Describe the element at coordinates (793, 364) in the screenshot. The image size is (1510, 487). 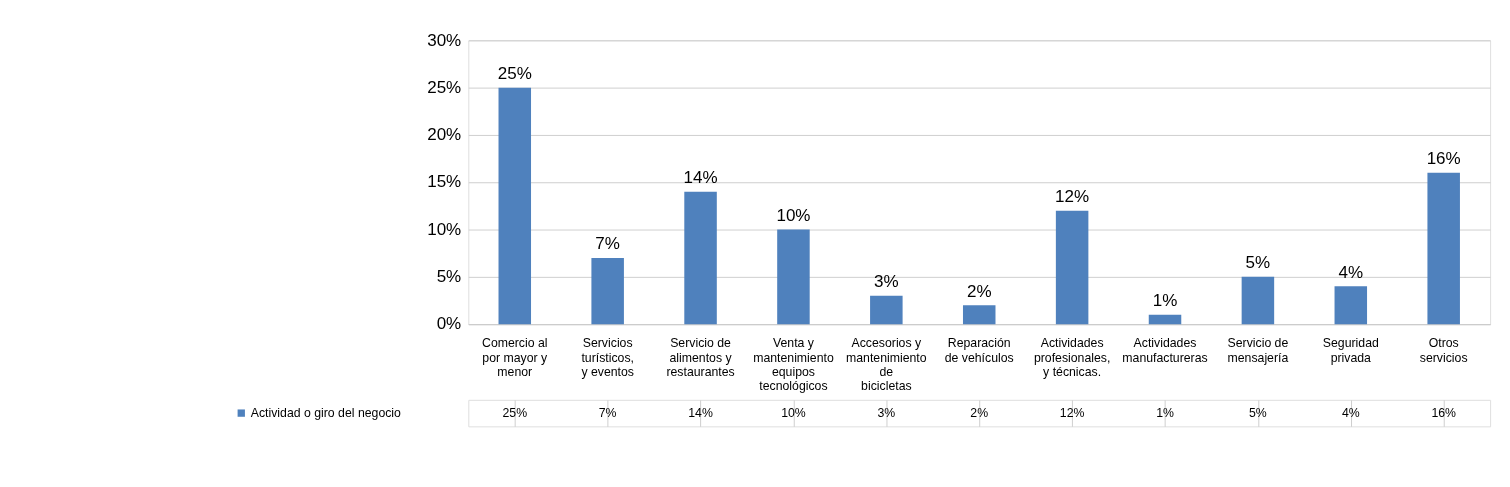
I see `x-tick-label: Venta y mantenimiento equipos tecnológicos` at that location.